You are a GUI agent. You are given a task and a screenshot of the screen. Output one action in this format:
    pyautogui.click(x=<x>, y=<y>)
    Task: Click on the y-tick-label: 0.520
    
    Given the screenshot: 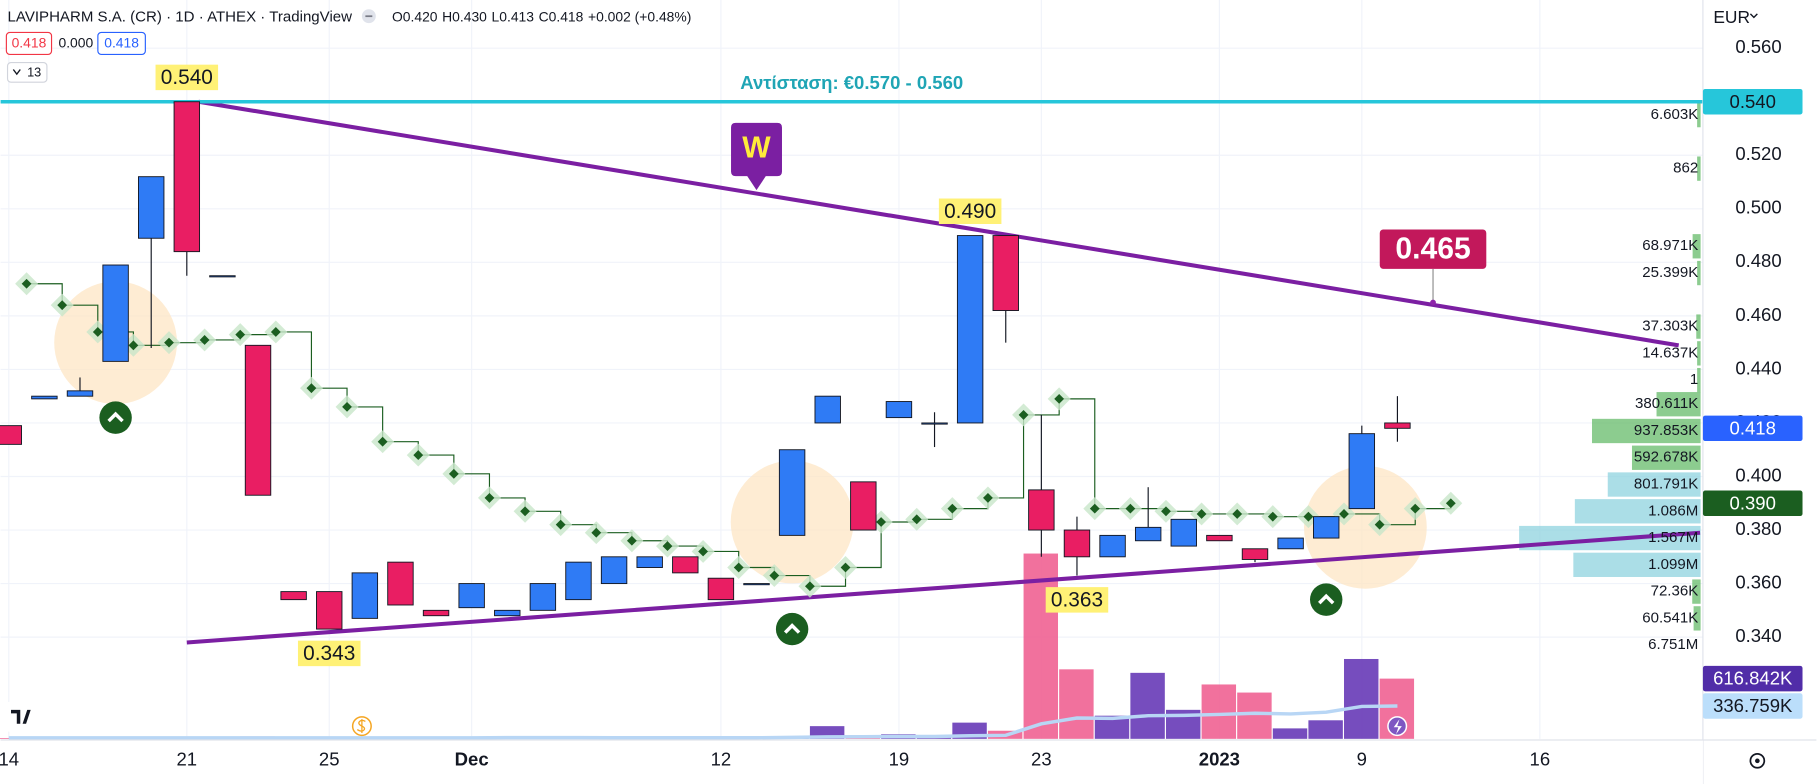 What is the action you would take?
    pyautogui.click(x=1758, y=153)
    